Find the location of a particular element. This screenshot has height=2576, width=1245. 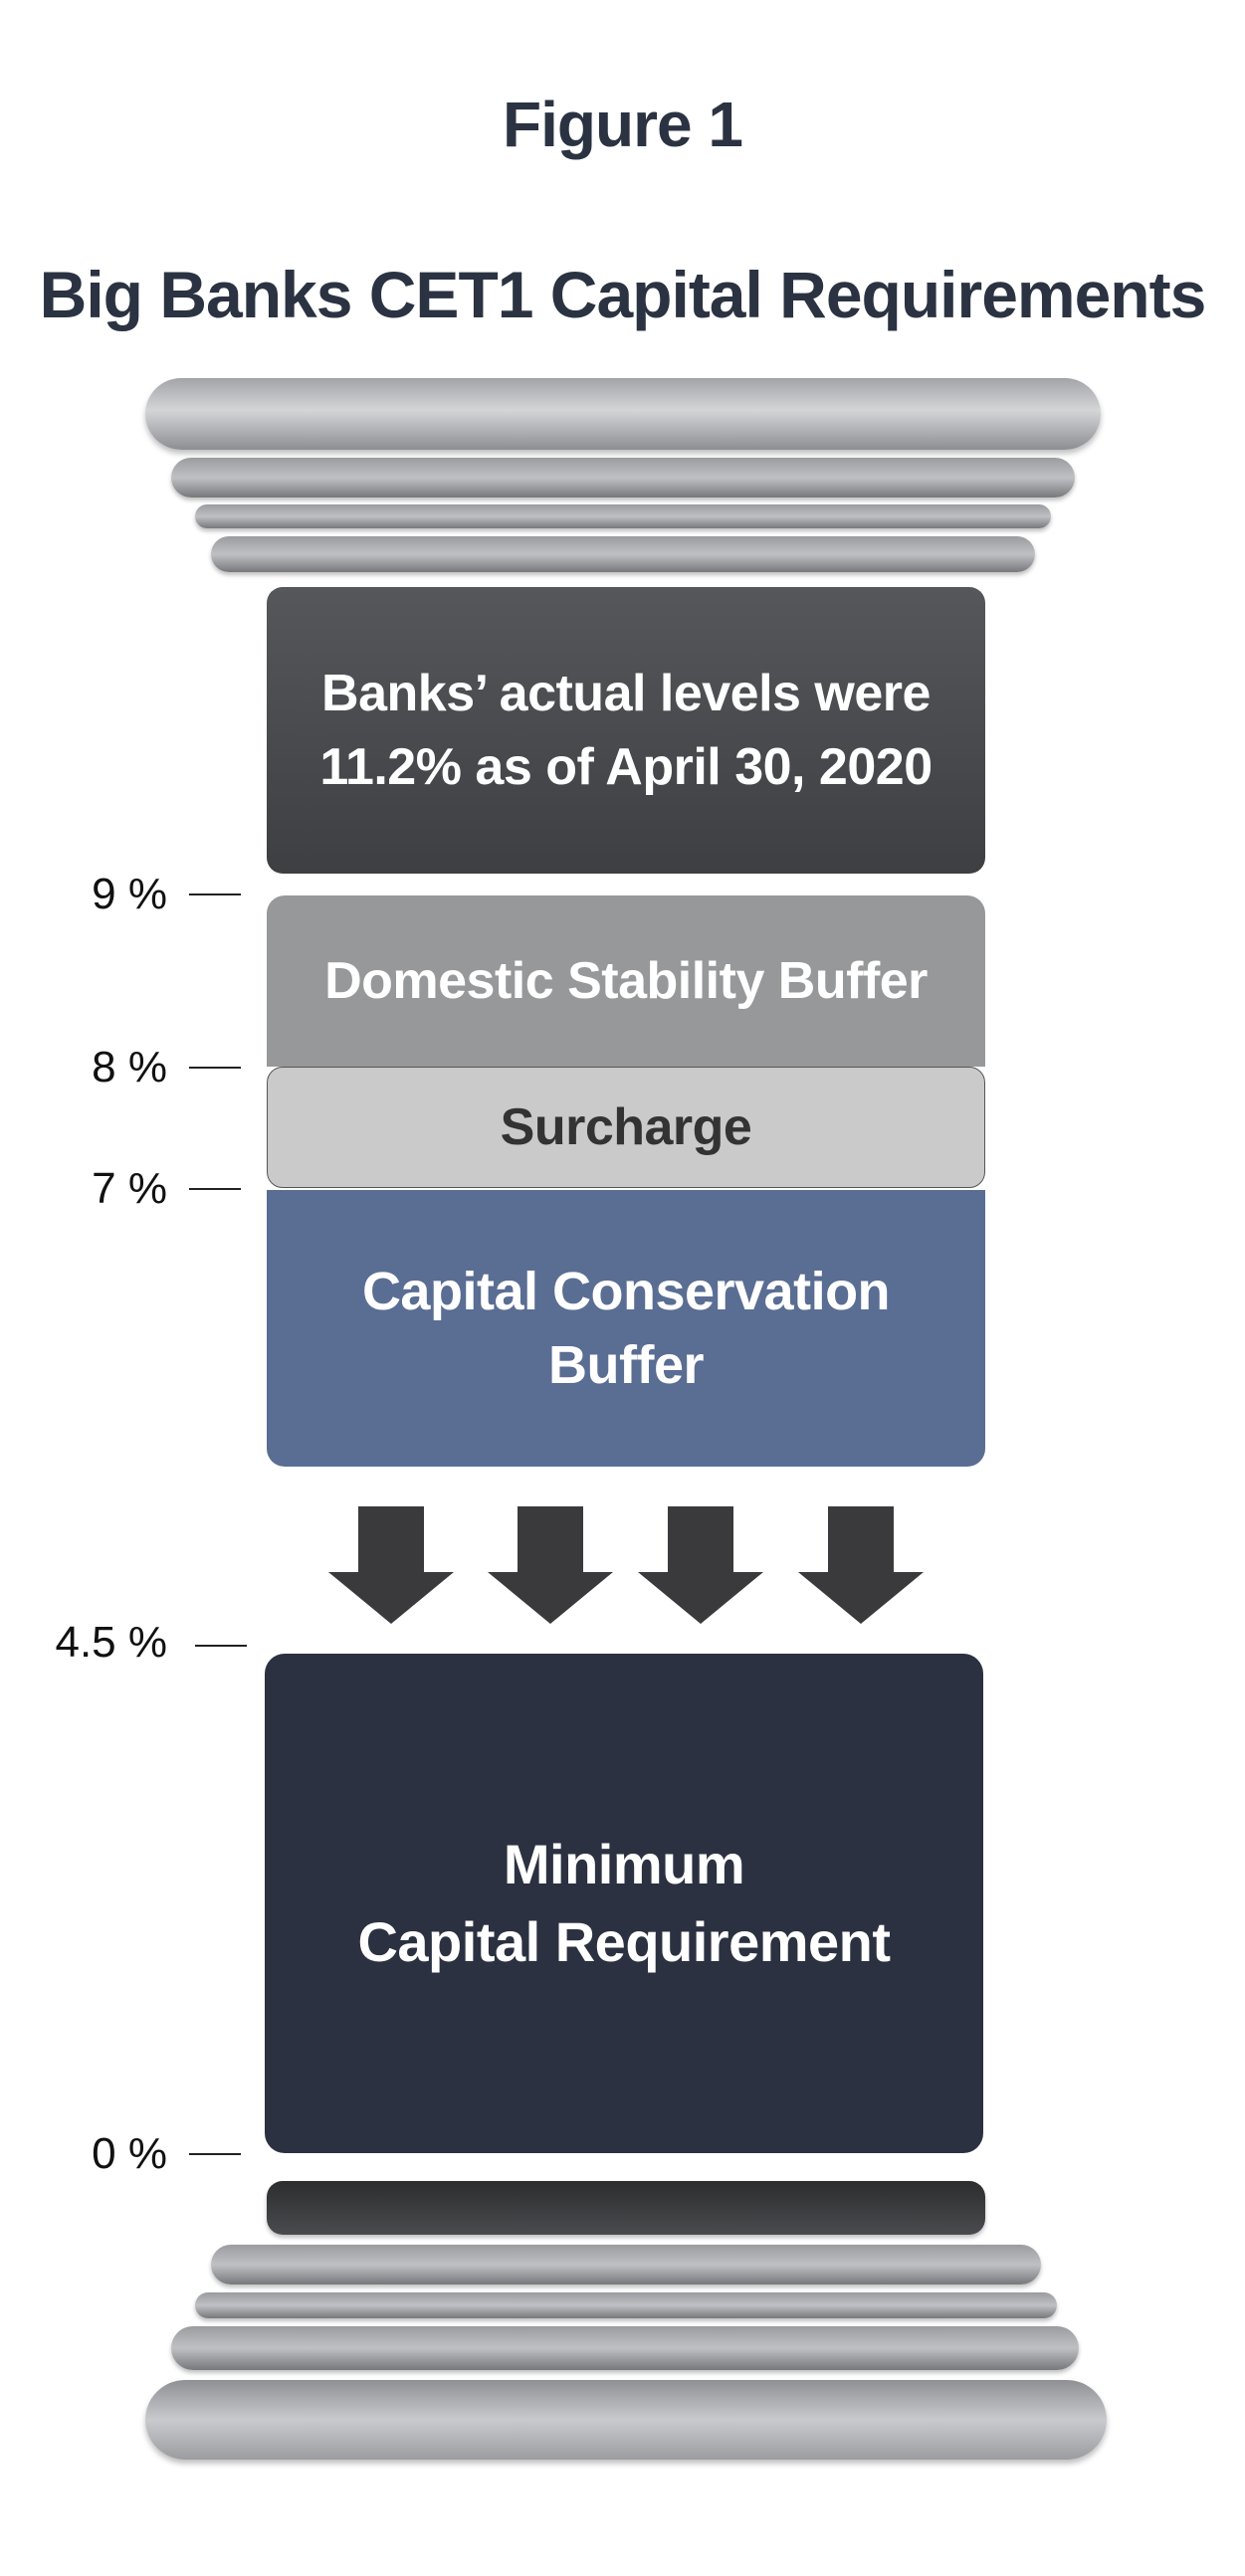

tick-label-7: 7 % is located at coordinates (129, 1188).